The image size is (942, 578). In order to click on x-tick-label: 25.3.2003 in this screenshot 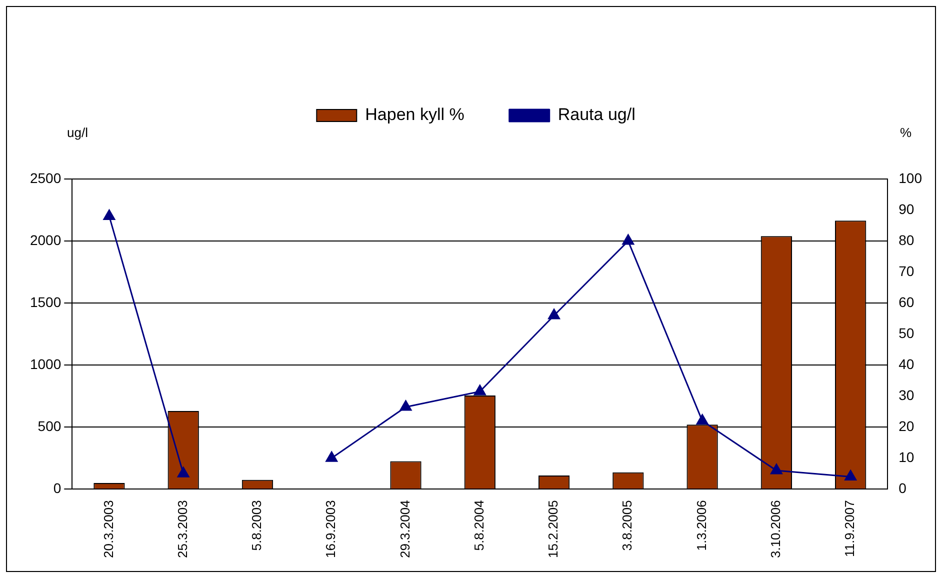, I will do `click(182, 529)`.